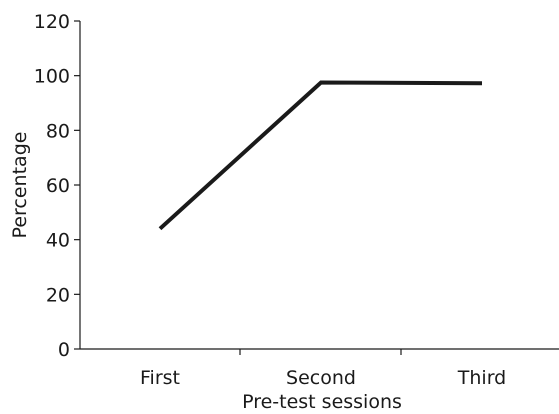  Describe the element at coordinates (58, 241) in the screenshot. I see `y-tick-label: 40` at that location.